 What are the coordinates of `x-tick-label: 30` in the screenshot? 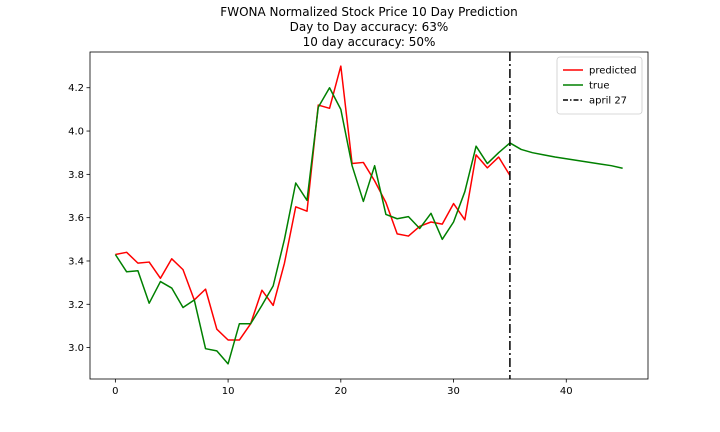 It's located at (453, 391).